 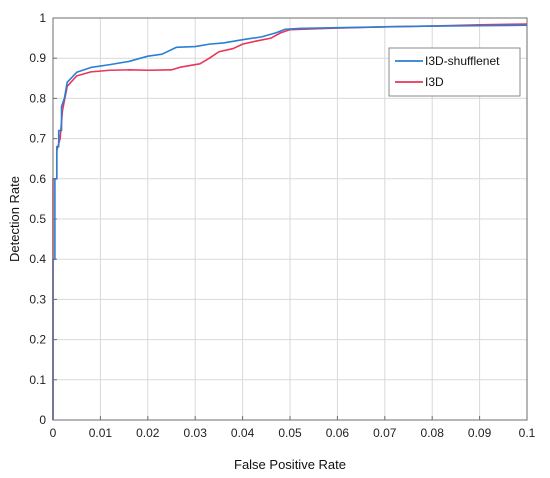 I want to click on y-tick-label: 1, so click(x=42, y=18).